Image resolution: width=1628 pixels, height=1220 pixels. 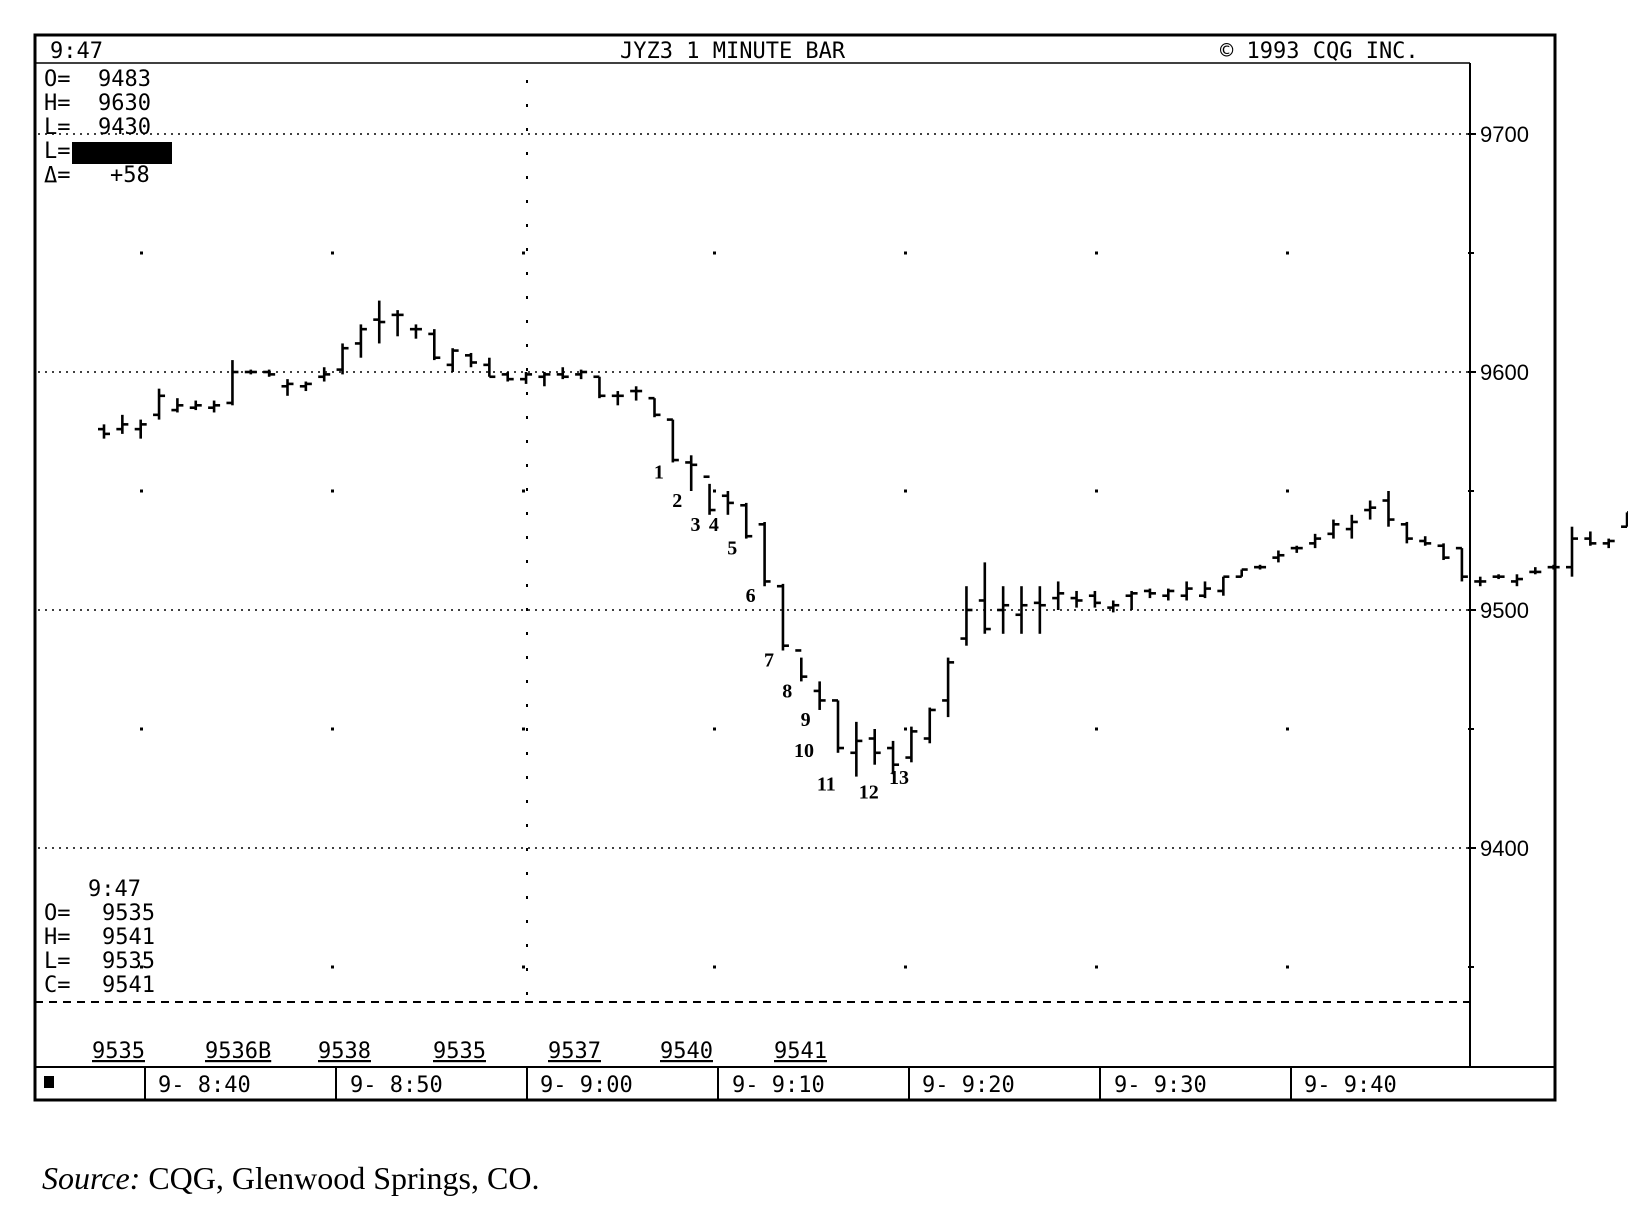 I want to click on bar-count-label: 3, so click(x=696, y=525).